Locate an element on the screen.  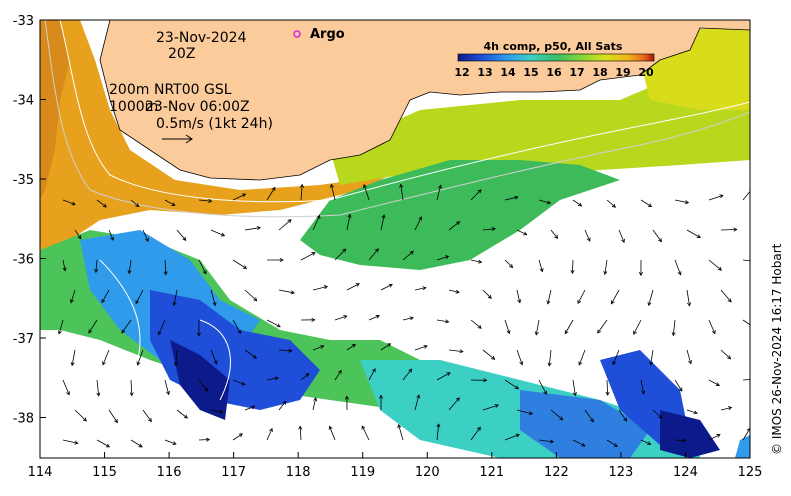
legend-tick-label: 18 is located at coordinates (599, 72).